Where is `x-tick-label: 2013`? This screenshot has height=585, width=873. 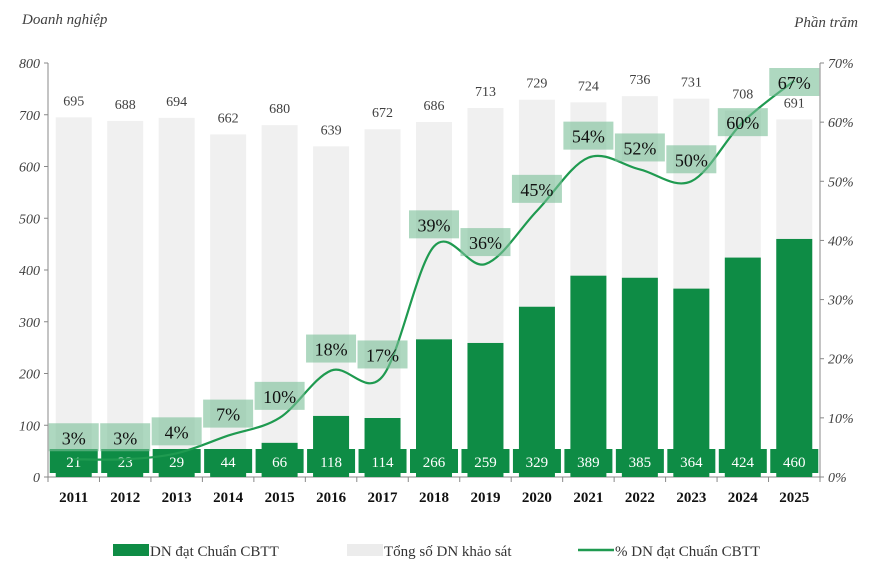 x-tick-label: 2013 is located at coordinates (177, 498).